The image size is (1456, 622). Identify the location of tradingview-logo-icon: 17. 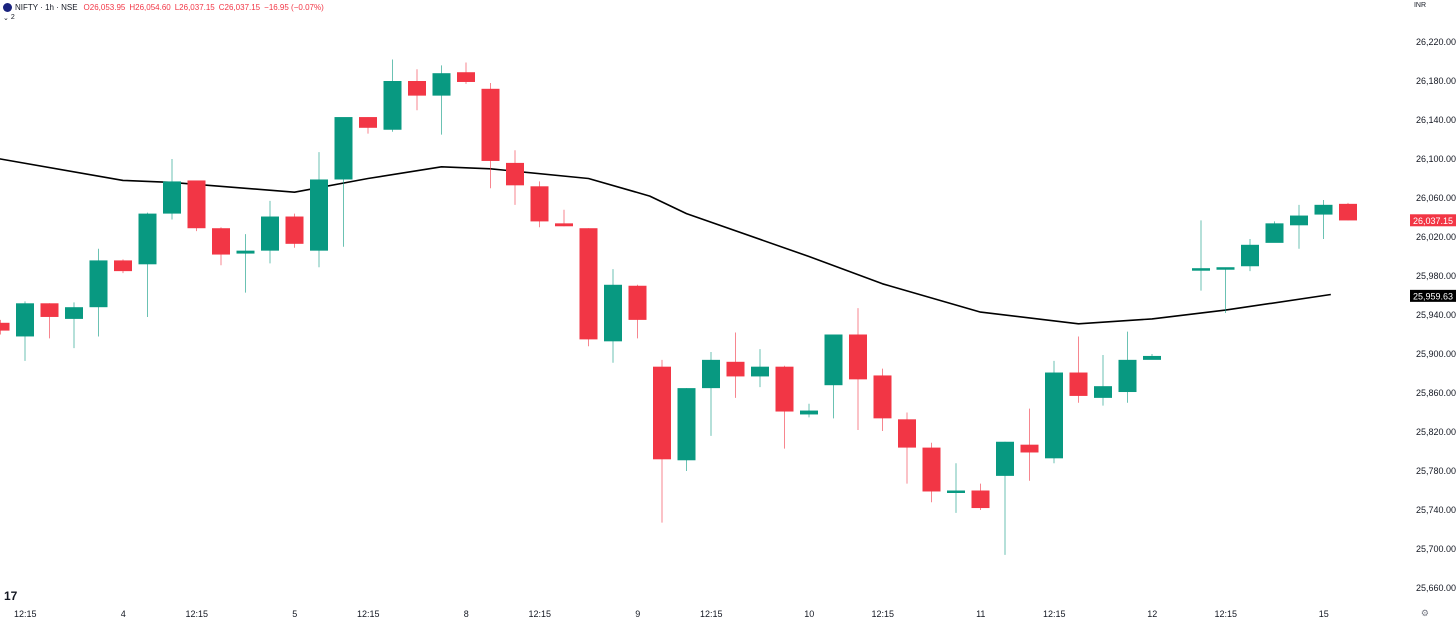
(11, 596).